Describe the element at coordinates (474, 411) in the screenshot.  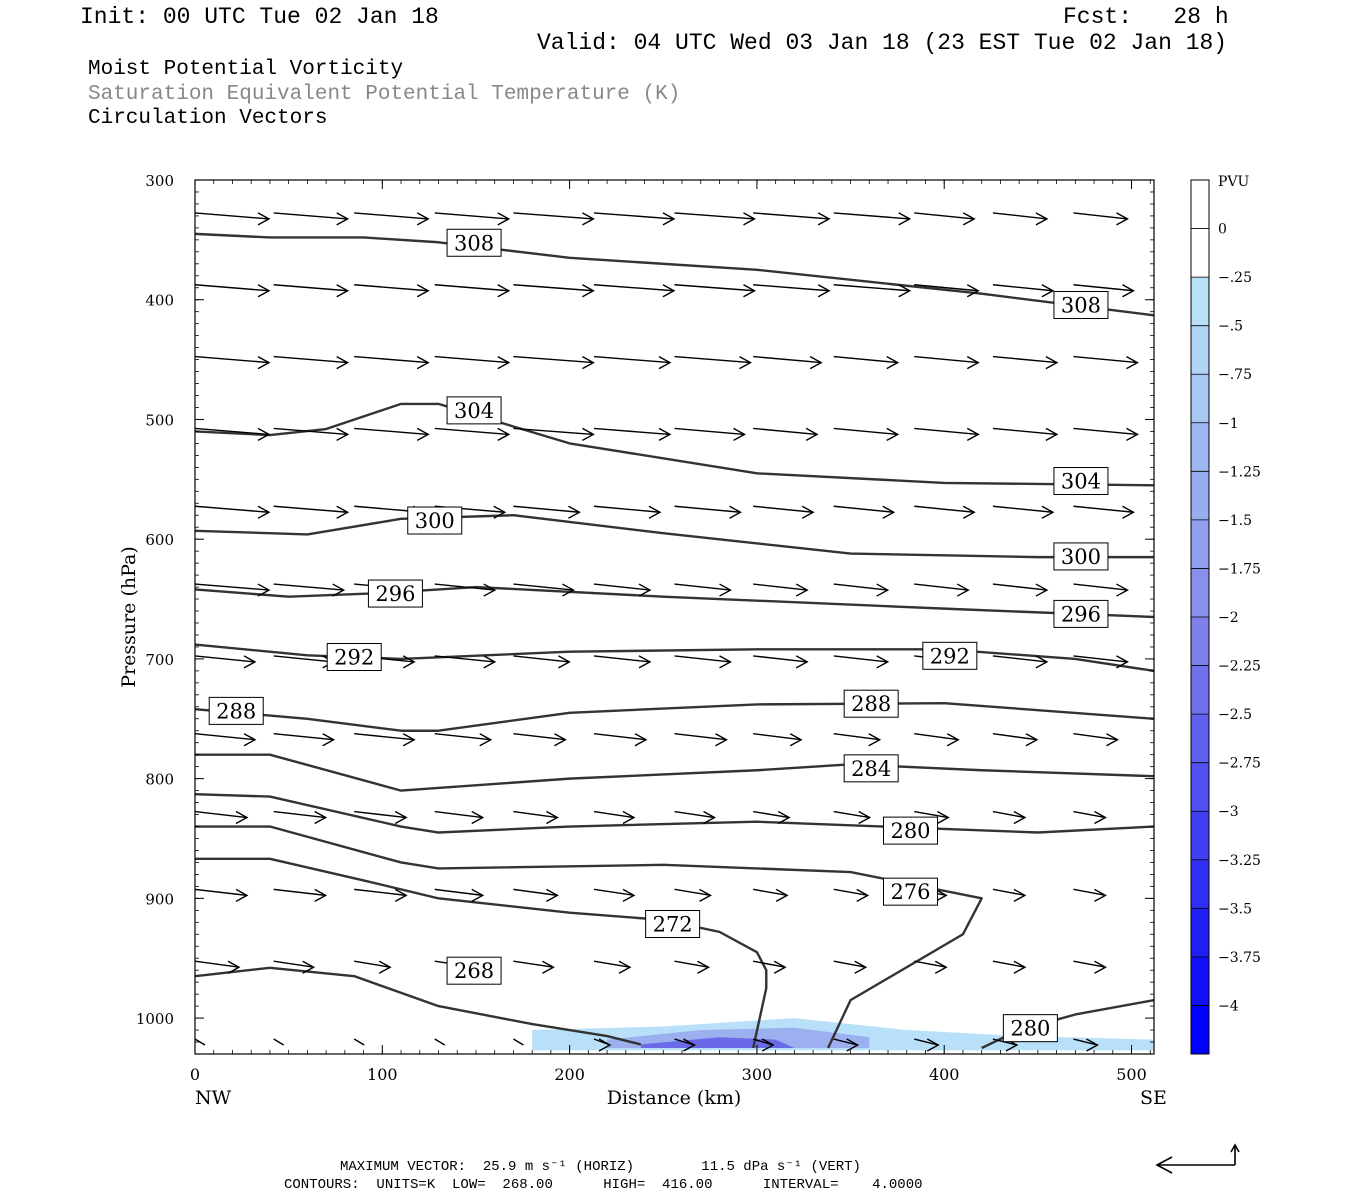
I see `contour-label-text: 304` at that location.